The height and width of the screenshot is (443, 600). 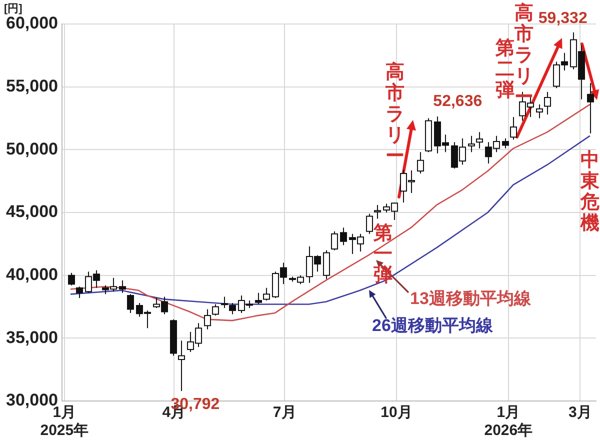 I want to click on y-tick-label: 60,000, so click(x=32, y=23).